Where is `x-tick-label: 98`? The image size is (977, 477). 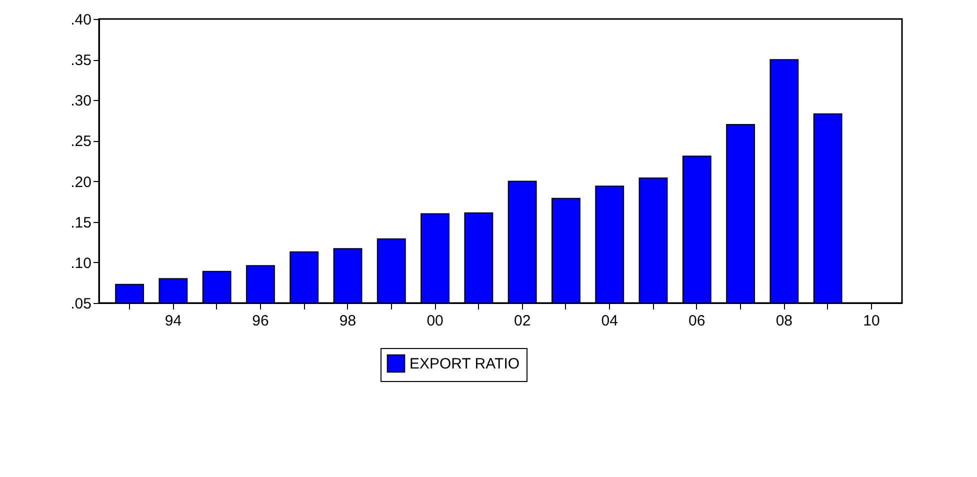 x-tick-label: 98 is located at coordinates (347, 321).